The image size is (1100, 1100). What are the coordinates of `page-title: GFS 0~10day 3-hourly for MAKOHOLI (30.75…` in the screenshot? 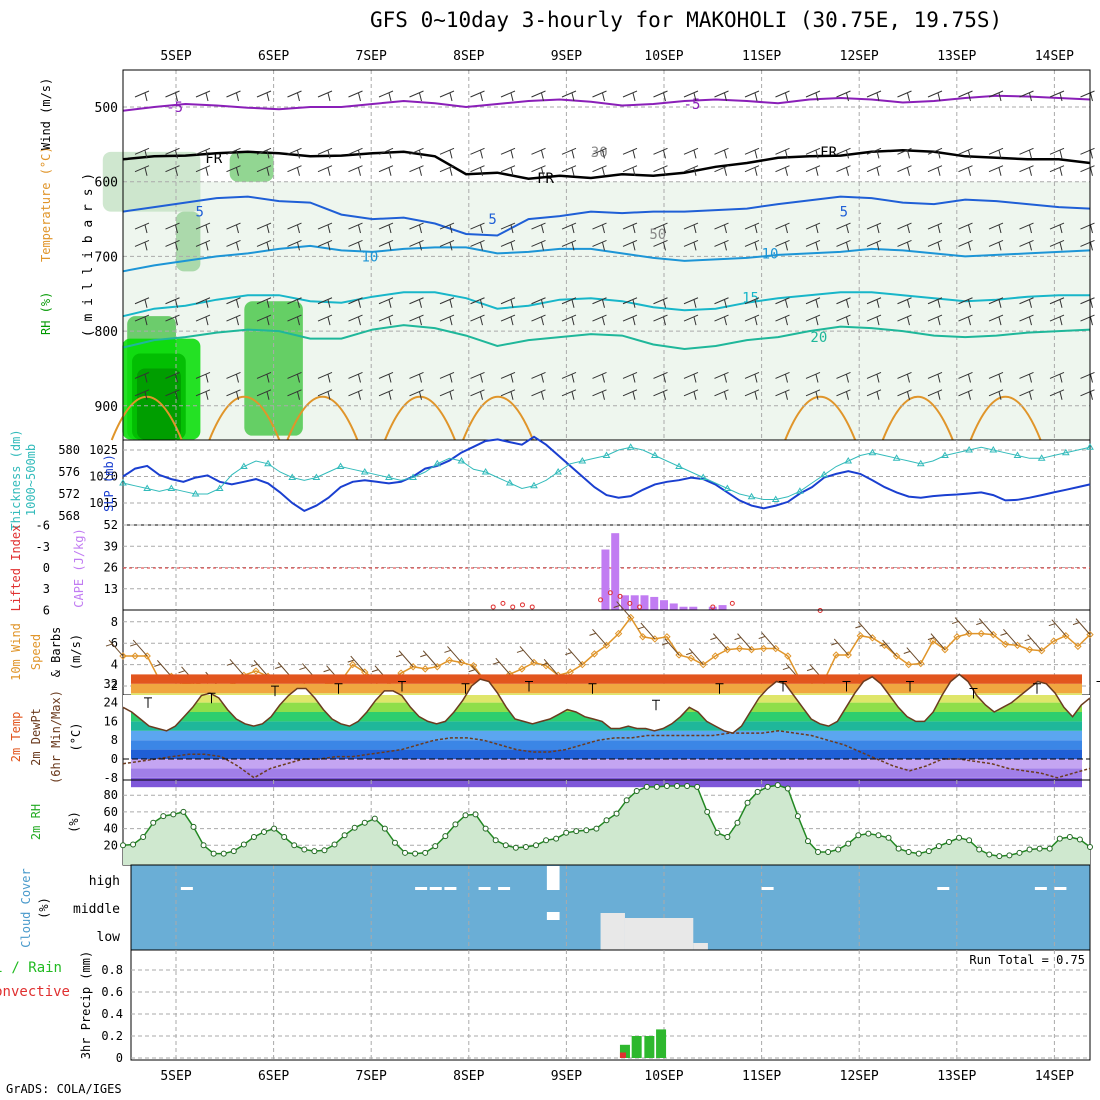 It's located at (686, 20).